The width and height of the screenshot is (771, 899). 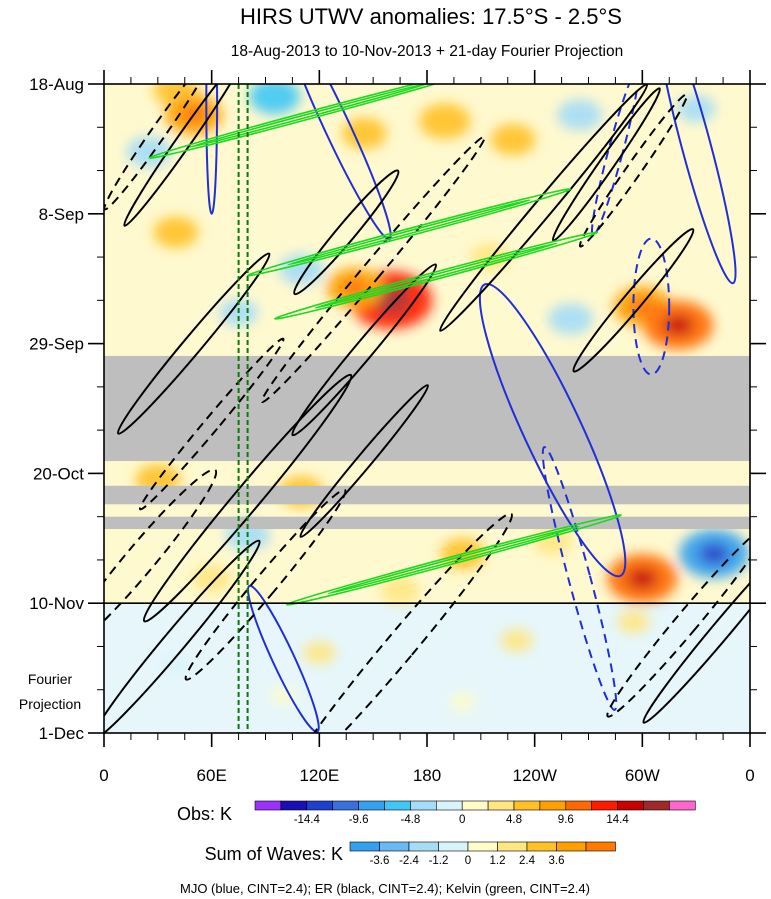 I want to click on waves-colorbar-tick-label: 1.2, so click(x=498, y=861).